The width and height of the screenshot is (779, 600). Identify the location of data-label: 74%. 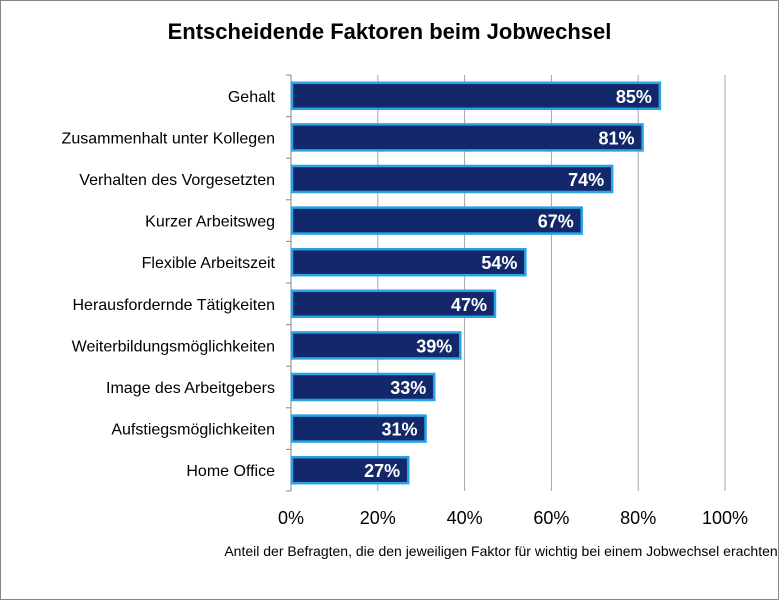
(586, 180).